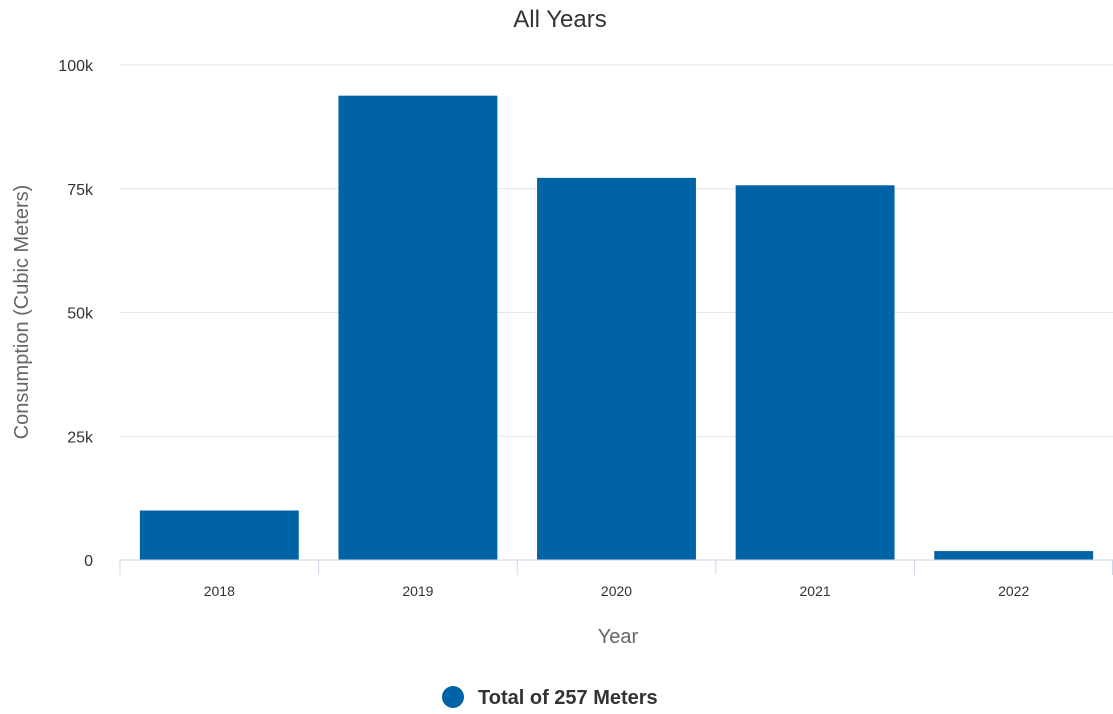 This screenshot has width=1113, height=714. What do you see at coordinates (815, 591) in the screenshot?
I see `x-tick-label: 2021` at bounding box center [815, 591].